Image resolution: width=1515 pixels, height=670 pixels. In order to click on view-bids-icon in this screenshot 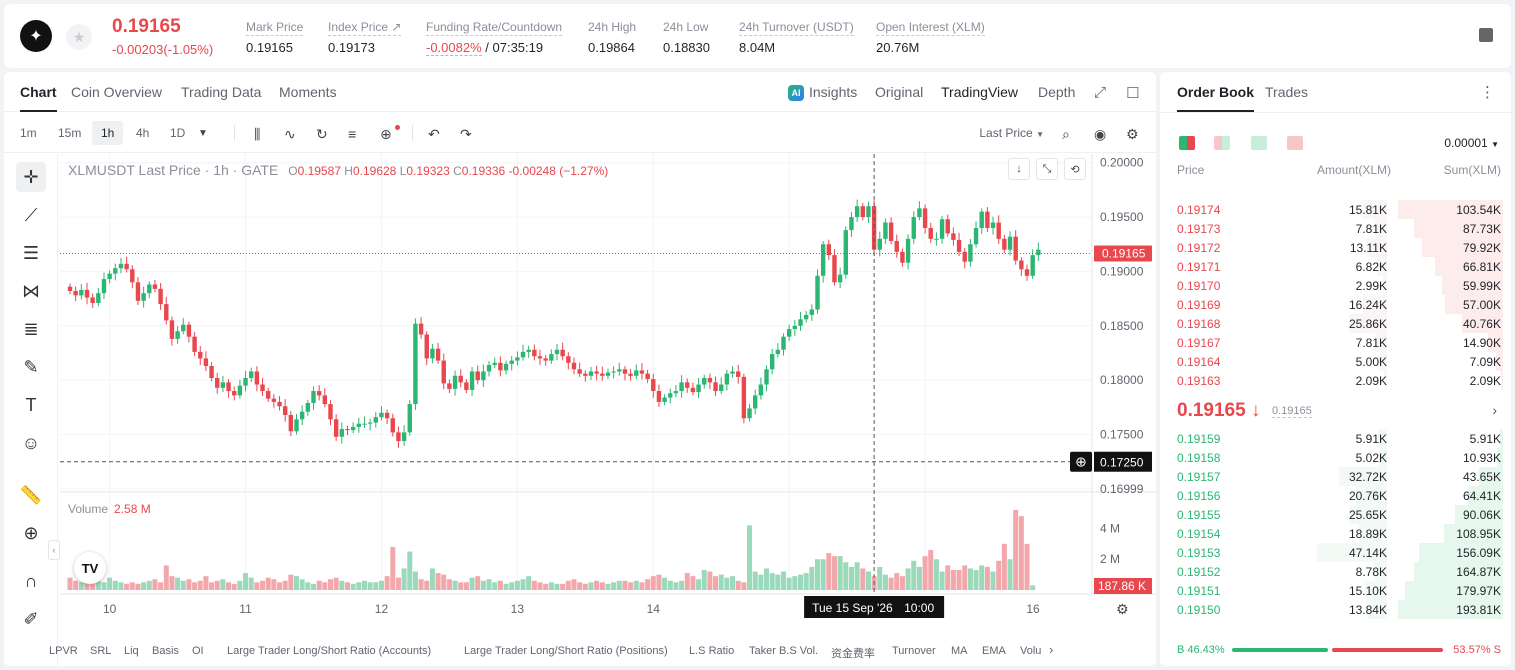, I will do `click(1259, 143)`.